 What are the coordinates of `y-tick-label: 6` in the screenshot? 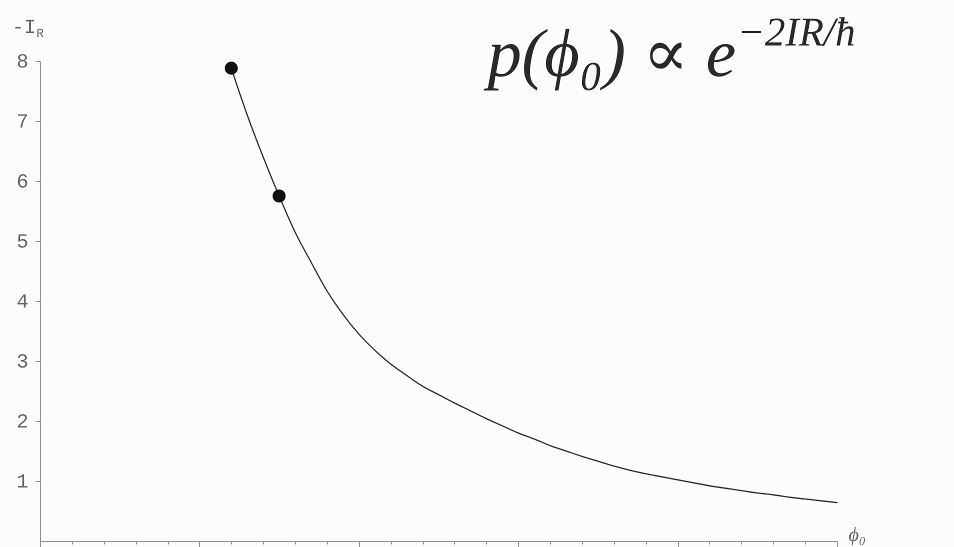 It's located at (22, 183).